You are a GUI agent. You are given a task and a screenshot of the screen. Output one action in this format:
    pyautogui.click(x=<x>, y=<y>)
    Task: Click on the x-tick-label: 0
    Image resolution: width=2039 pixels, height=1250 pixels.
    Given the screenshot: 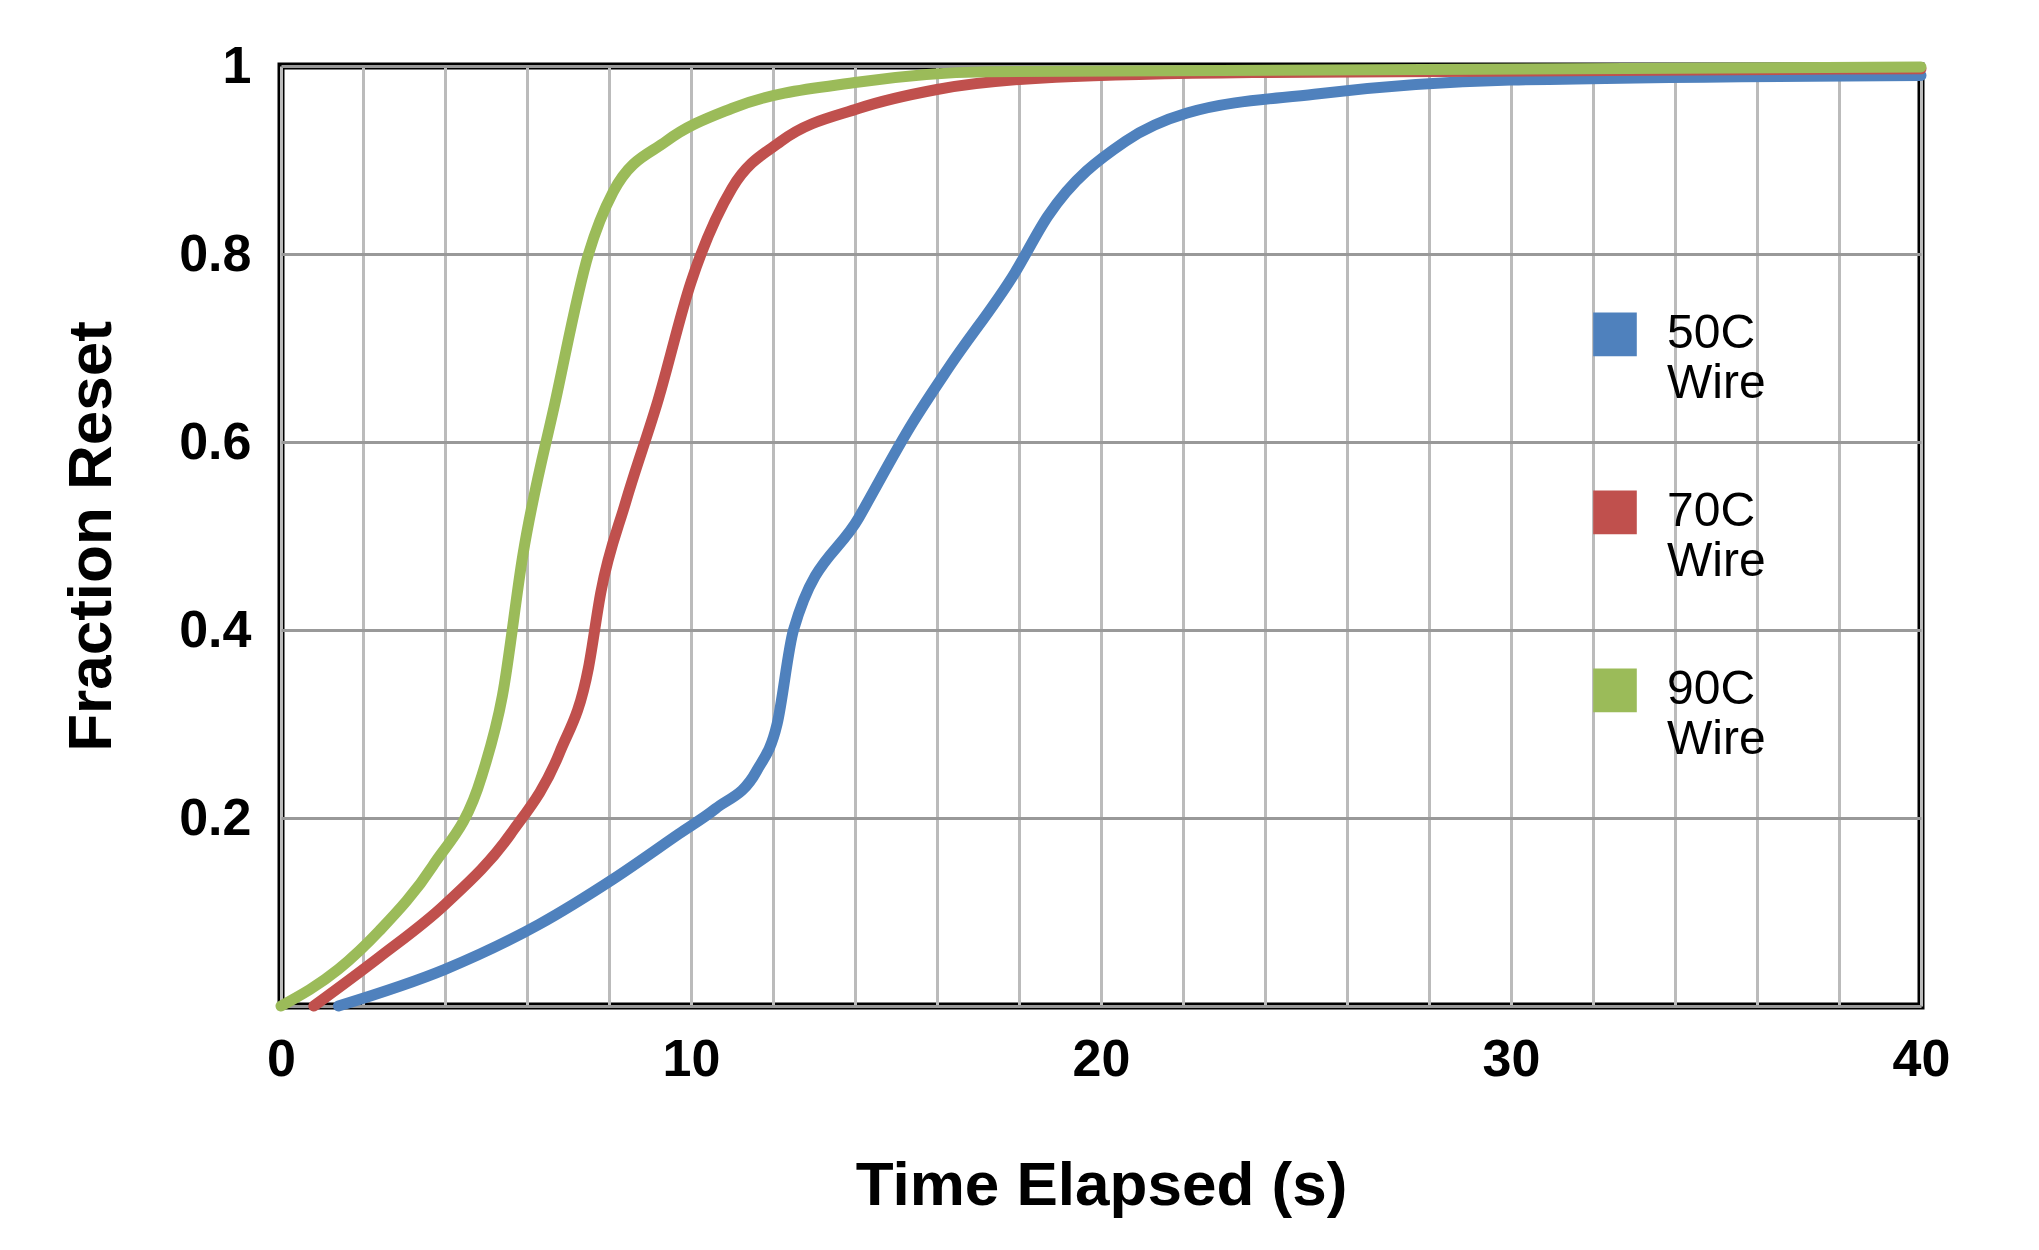 What is the action you would take?
    pyautogui.click(x=281, y=1057)
    